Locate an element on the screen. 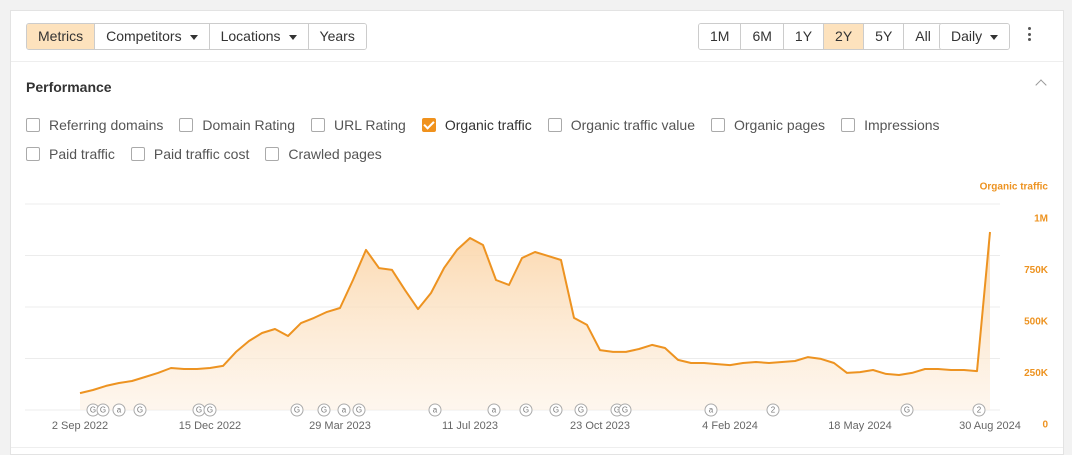  interval-button: Daily is located at coordinates (975, 36).